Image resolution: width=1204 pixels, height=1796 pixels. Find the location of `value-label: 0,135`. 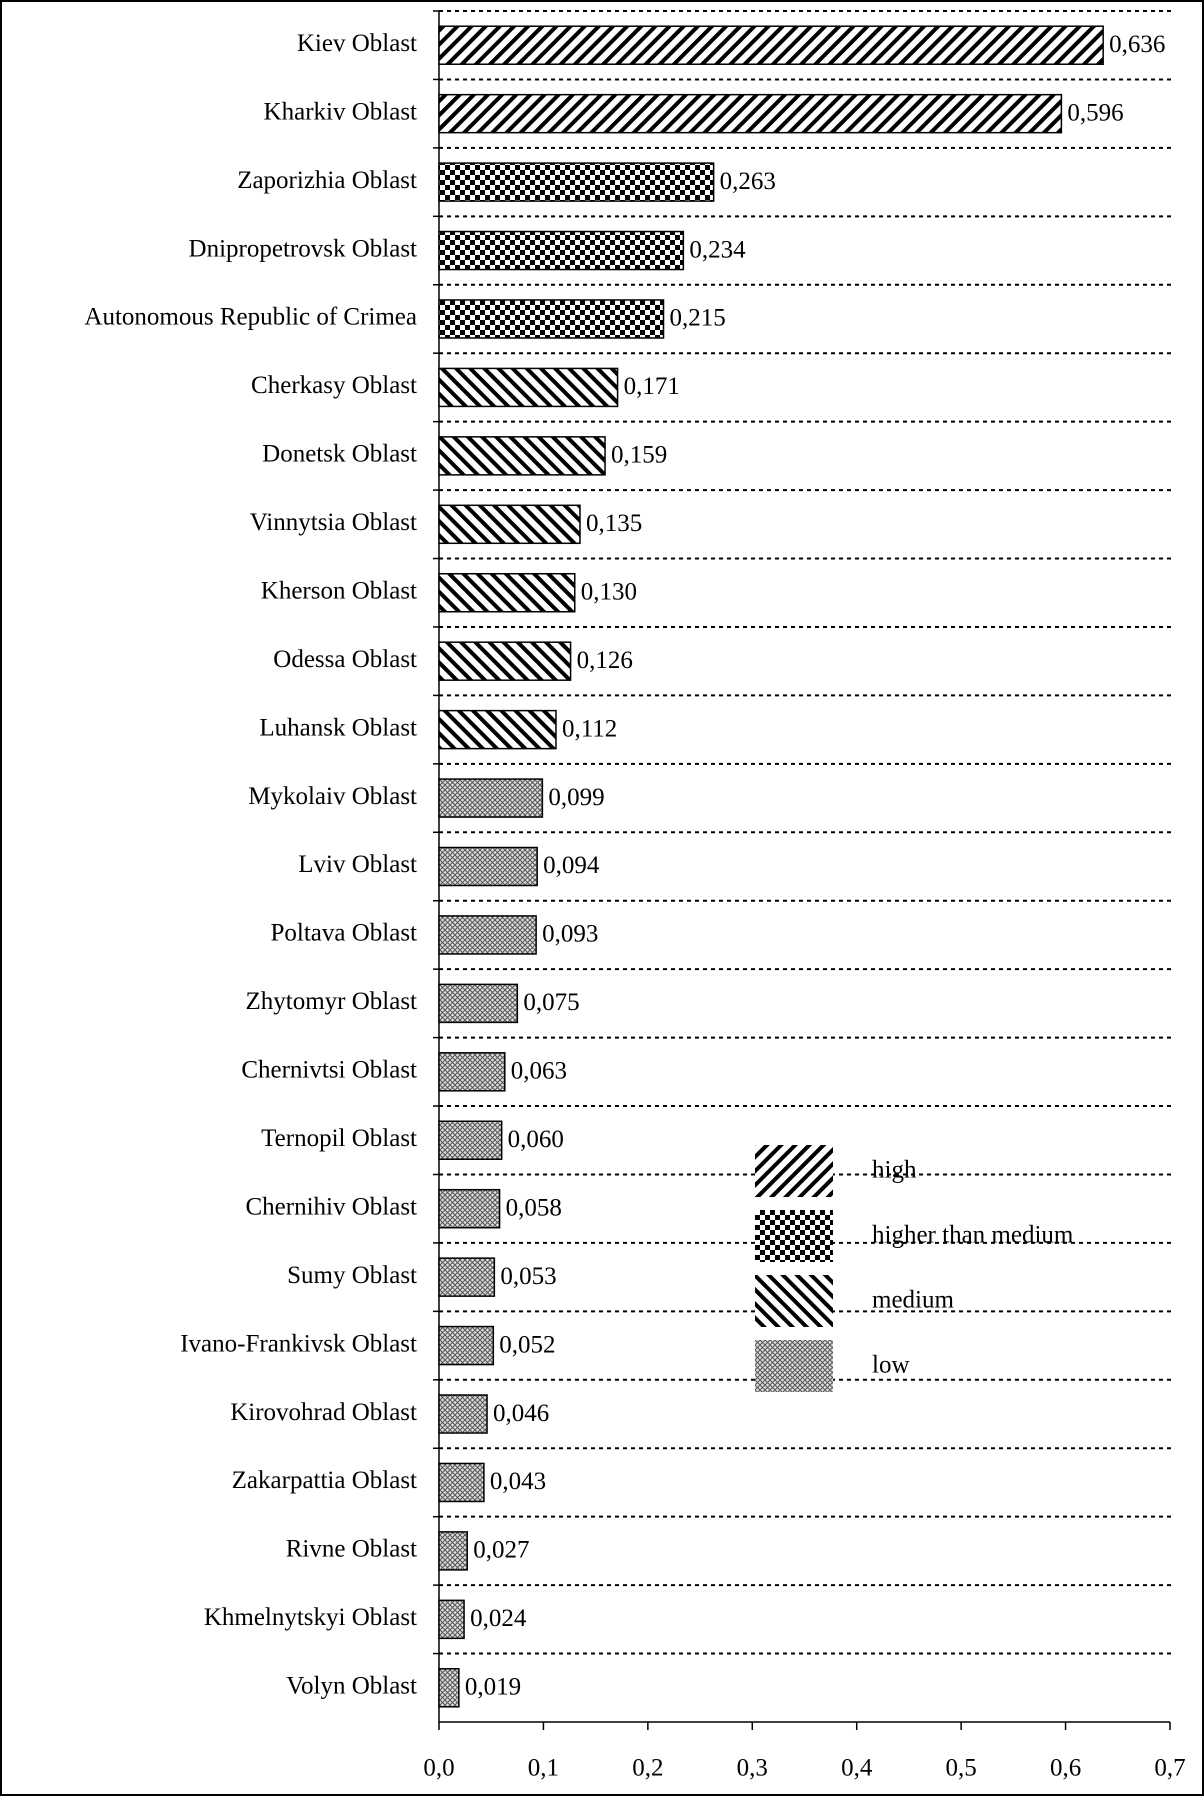

value-label: 0,135 is located at coordinates (614, 523).